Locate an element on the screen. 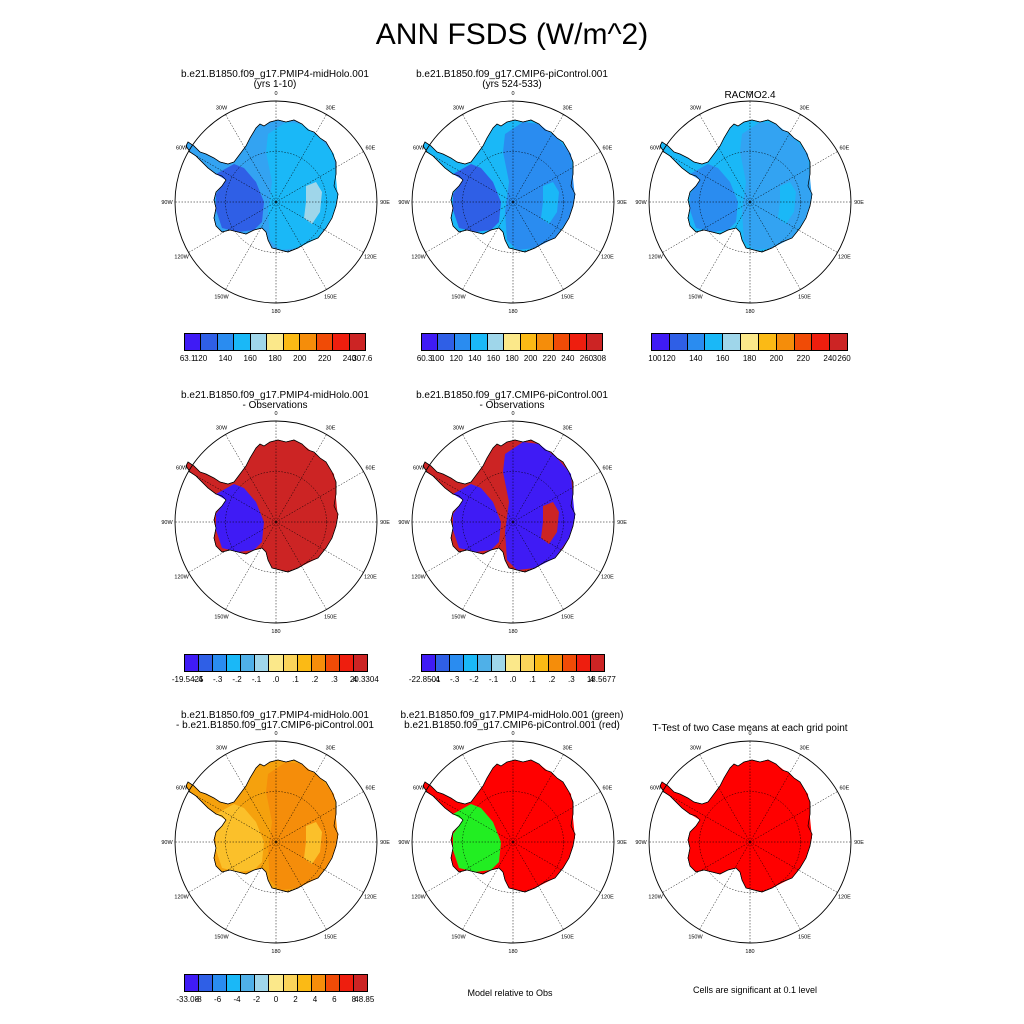 This screenshot has width=1024, height=1024. colorbar-tick-label: -.2 is located at coordinates (237, 679).